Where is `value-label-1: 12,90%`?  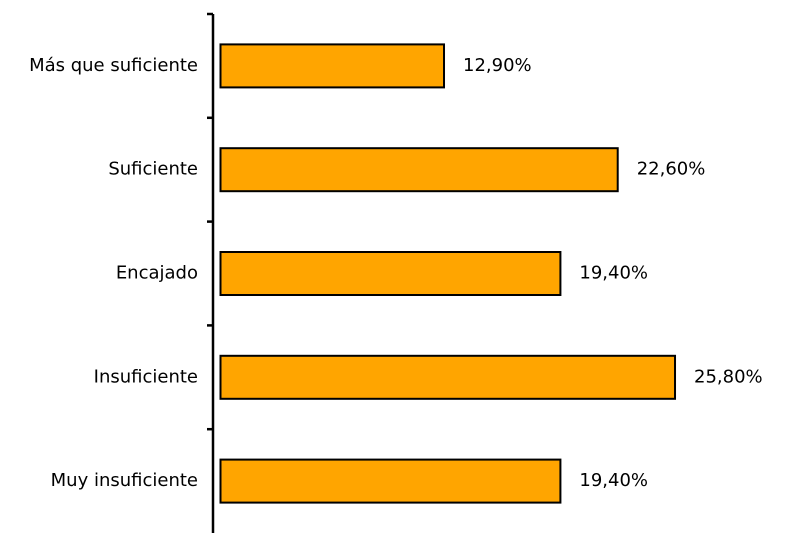 value-label-1: 12,90% is located at coordinates (497, 65).